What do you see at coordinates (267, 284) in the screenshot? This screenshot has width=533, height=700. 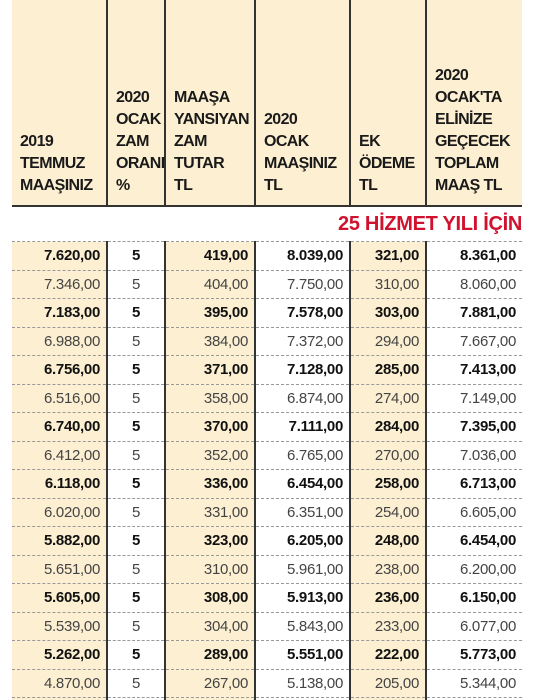 I see `data-row: 7.346,00 5 404,00 7.750,00 310,00 8.060,00` at bounding box center [267, 284].